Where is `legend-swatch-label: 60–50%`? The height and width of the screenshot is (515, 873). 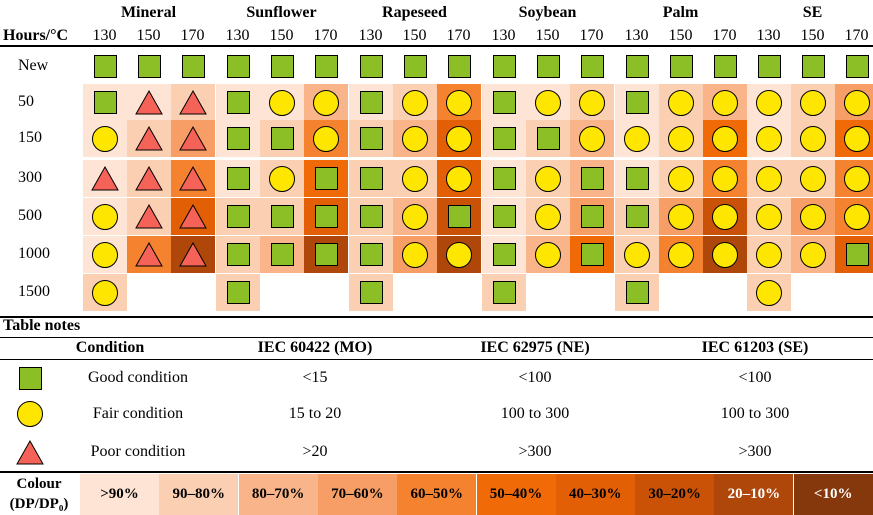 legend-swatch-label: 60–50% is located at coordinates (436, 494).